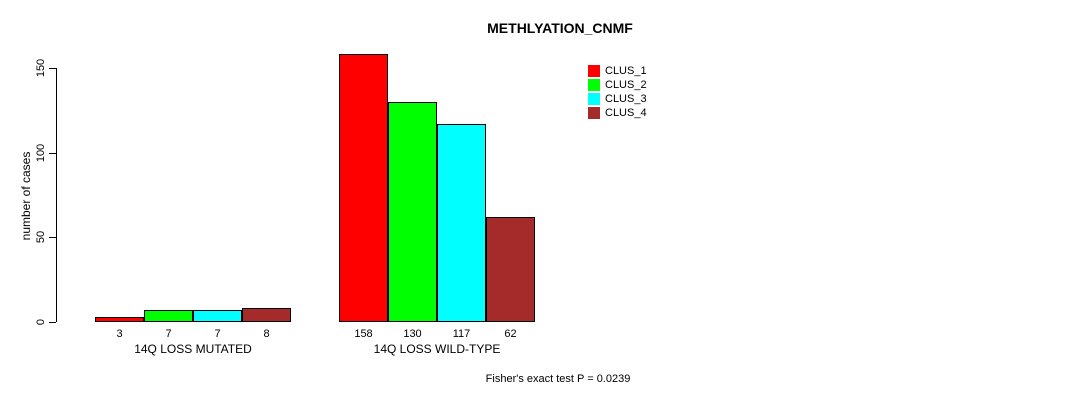 The image size is (1090, 400). What do you see at coordinates (41, 237) in the screenshot?
I see `y-tick-label: 50` at bounding box center [41, 237].